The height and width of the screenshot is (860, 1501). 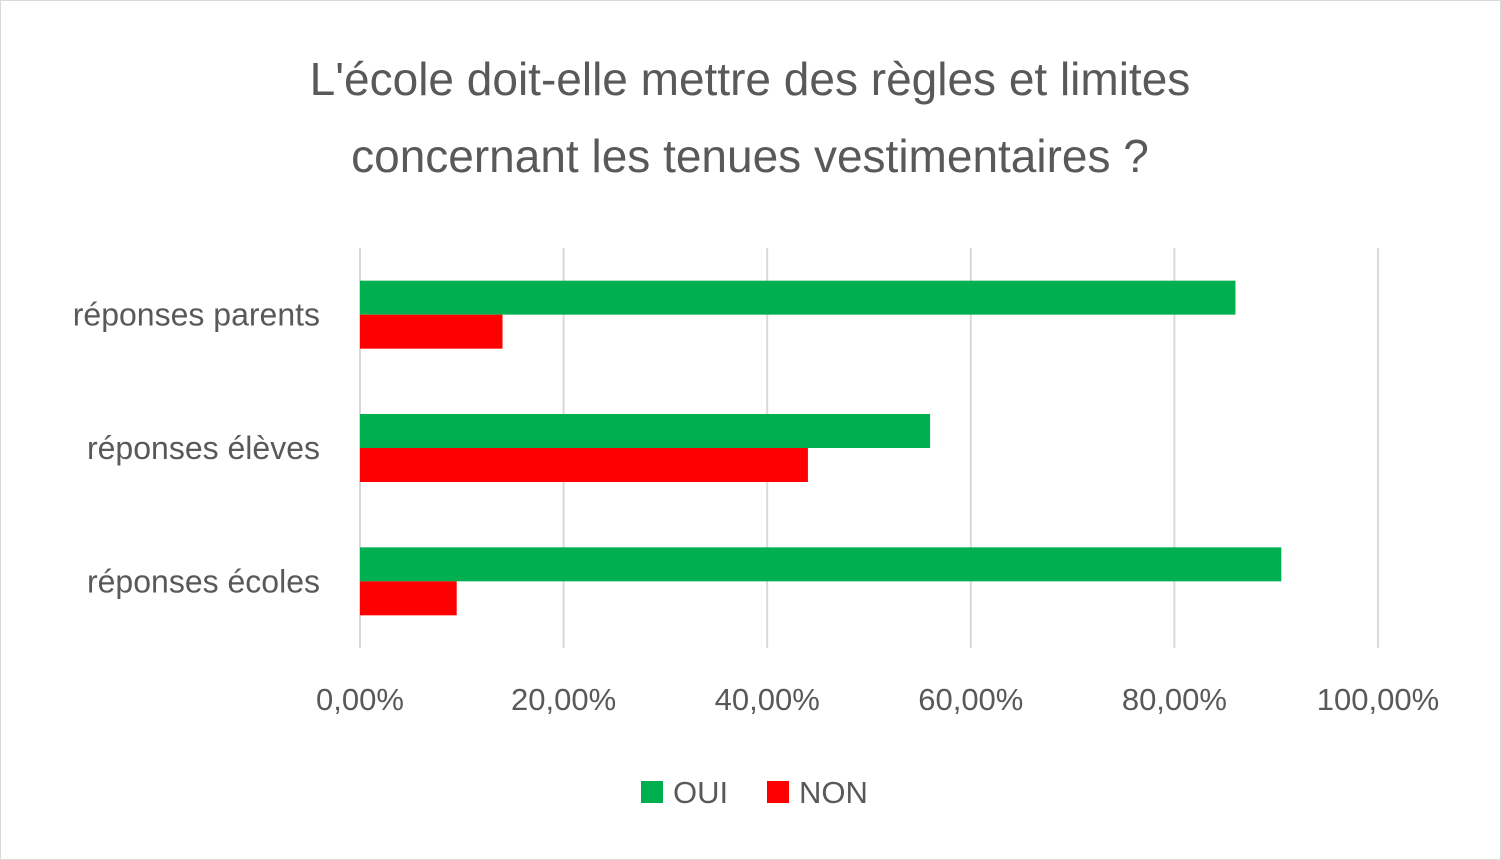 What do you see at coordinates (877, 699) in the screenshot?
I see `x-axis-tick-labels: 0,00% 20,00% 40,00% 60,00% 80,00% 100,00%` at bounding box center [877, 699].